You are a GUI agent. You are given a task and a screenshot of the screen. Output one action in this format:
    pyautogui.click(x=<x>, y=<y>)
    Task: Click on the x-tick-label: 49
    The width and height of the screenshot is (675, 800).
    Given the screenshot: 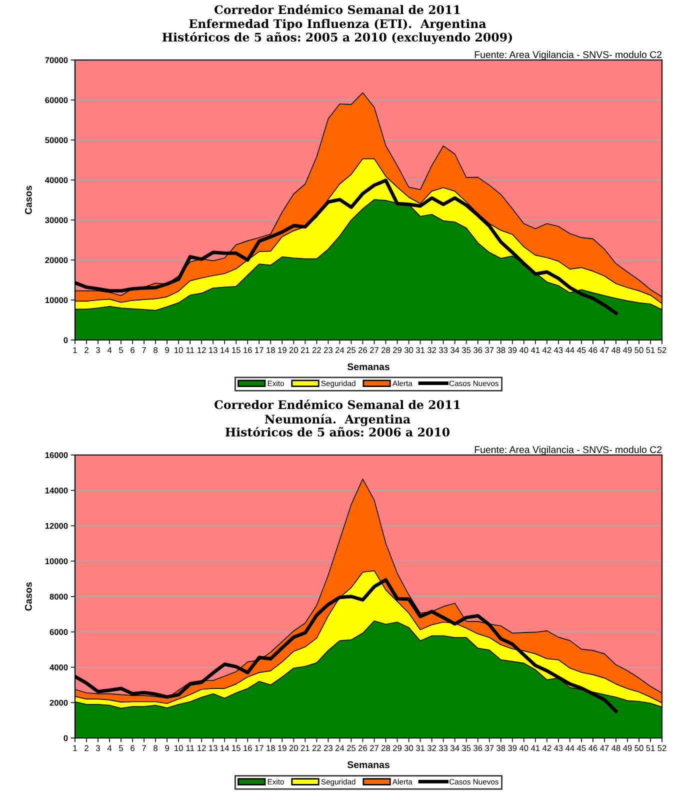 What is the action you would take?
    pyautogui.click(x=627, y=350)
    